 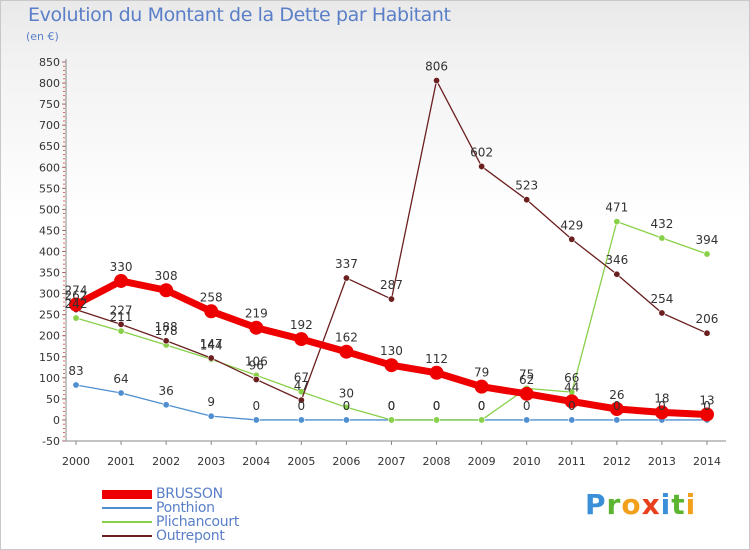 I want to click on data-label-outrepont: 227, so click(x=121, y=310).